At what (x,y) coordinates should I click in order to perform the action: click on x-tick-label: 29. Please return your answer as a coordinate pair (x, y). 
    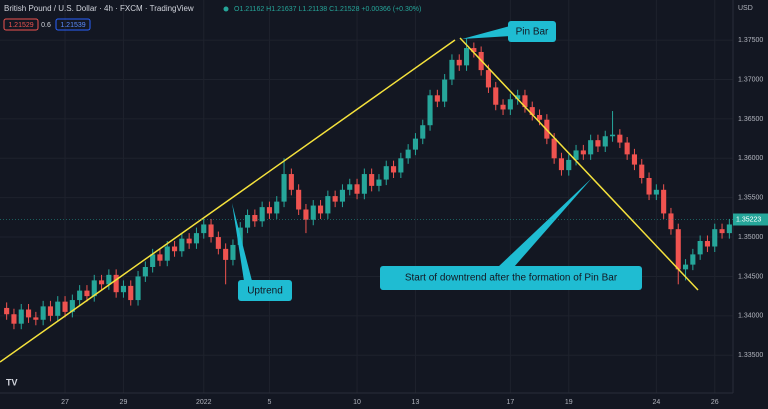
    Looking at the image, I should click on (124, 402).